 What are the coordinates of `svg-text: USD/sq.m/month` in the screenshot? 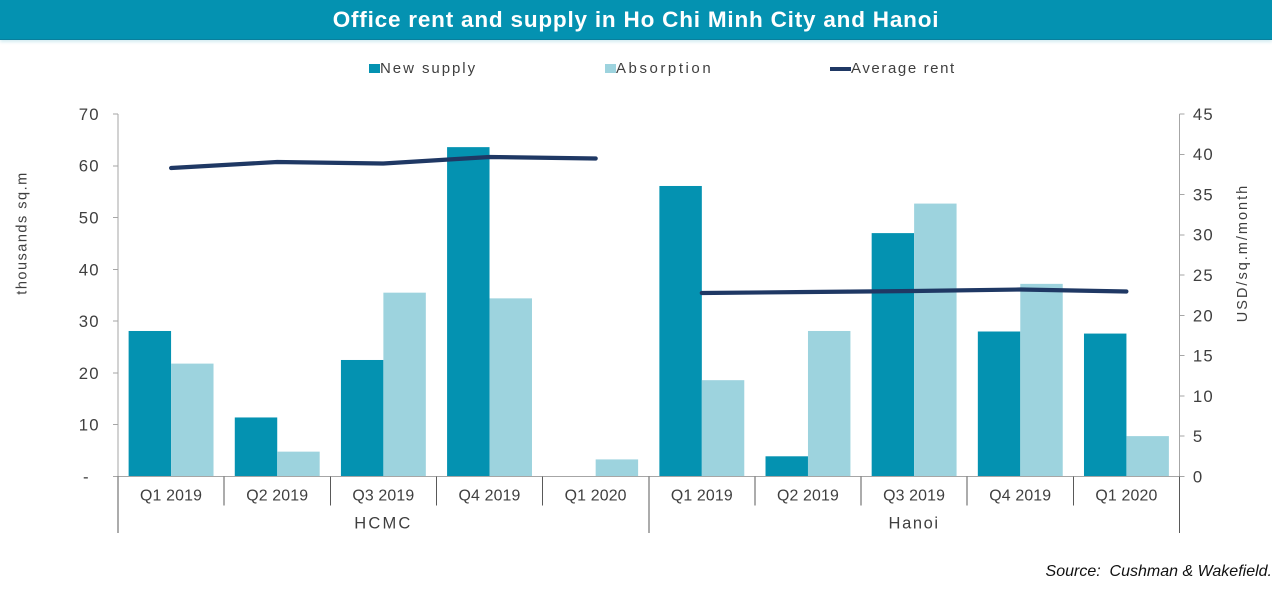 It's located at (1243, 253).